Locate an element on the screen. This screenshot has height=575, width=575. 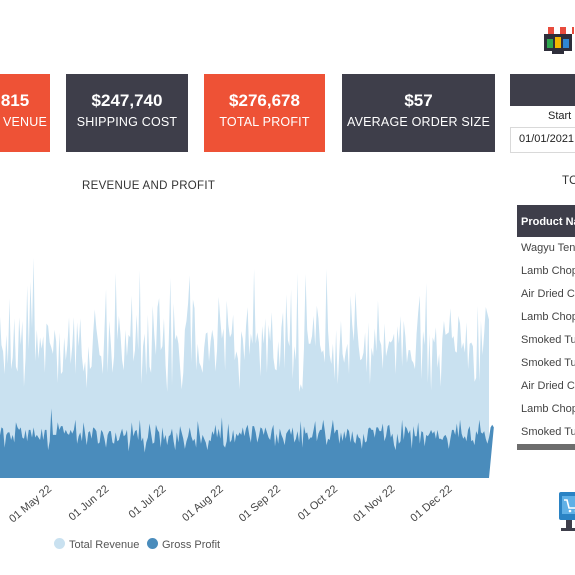
x-tick-label: 01 Dec 22 is located at coordinates (431, 503).